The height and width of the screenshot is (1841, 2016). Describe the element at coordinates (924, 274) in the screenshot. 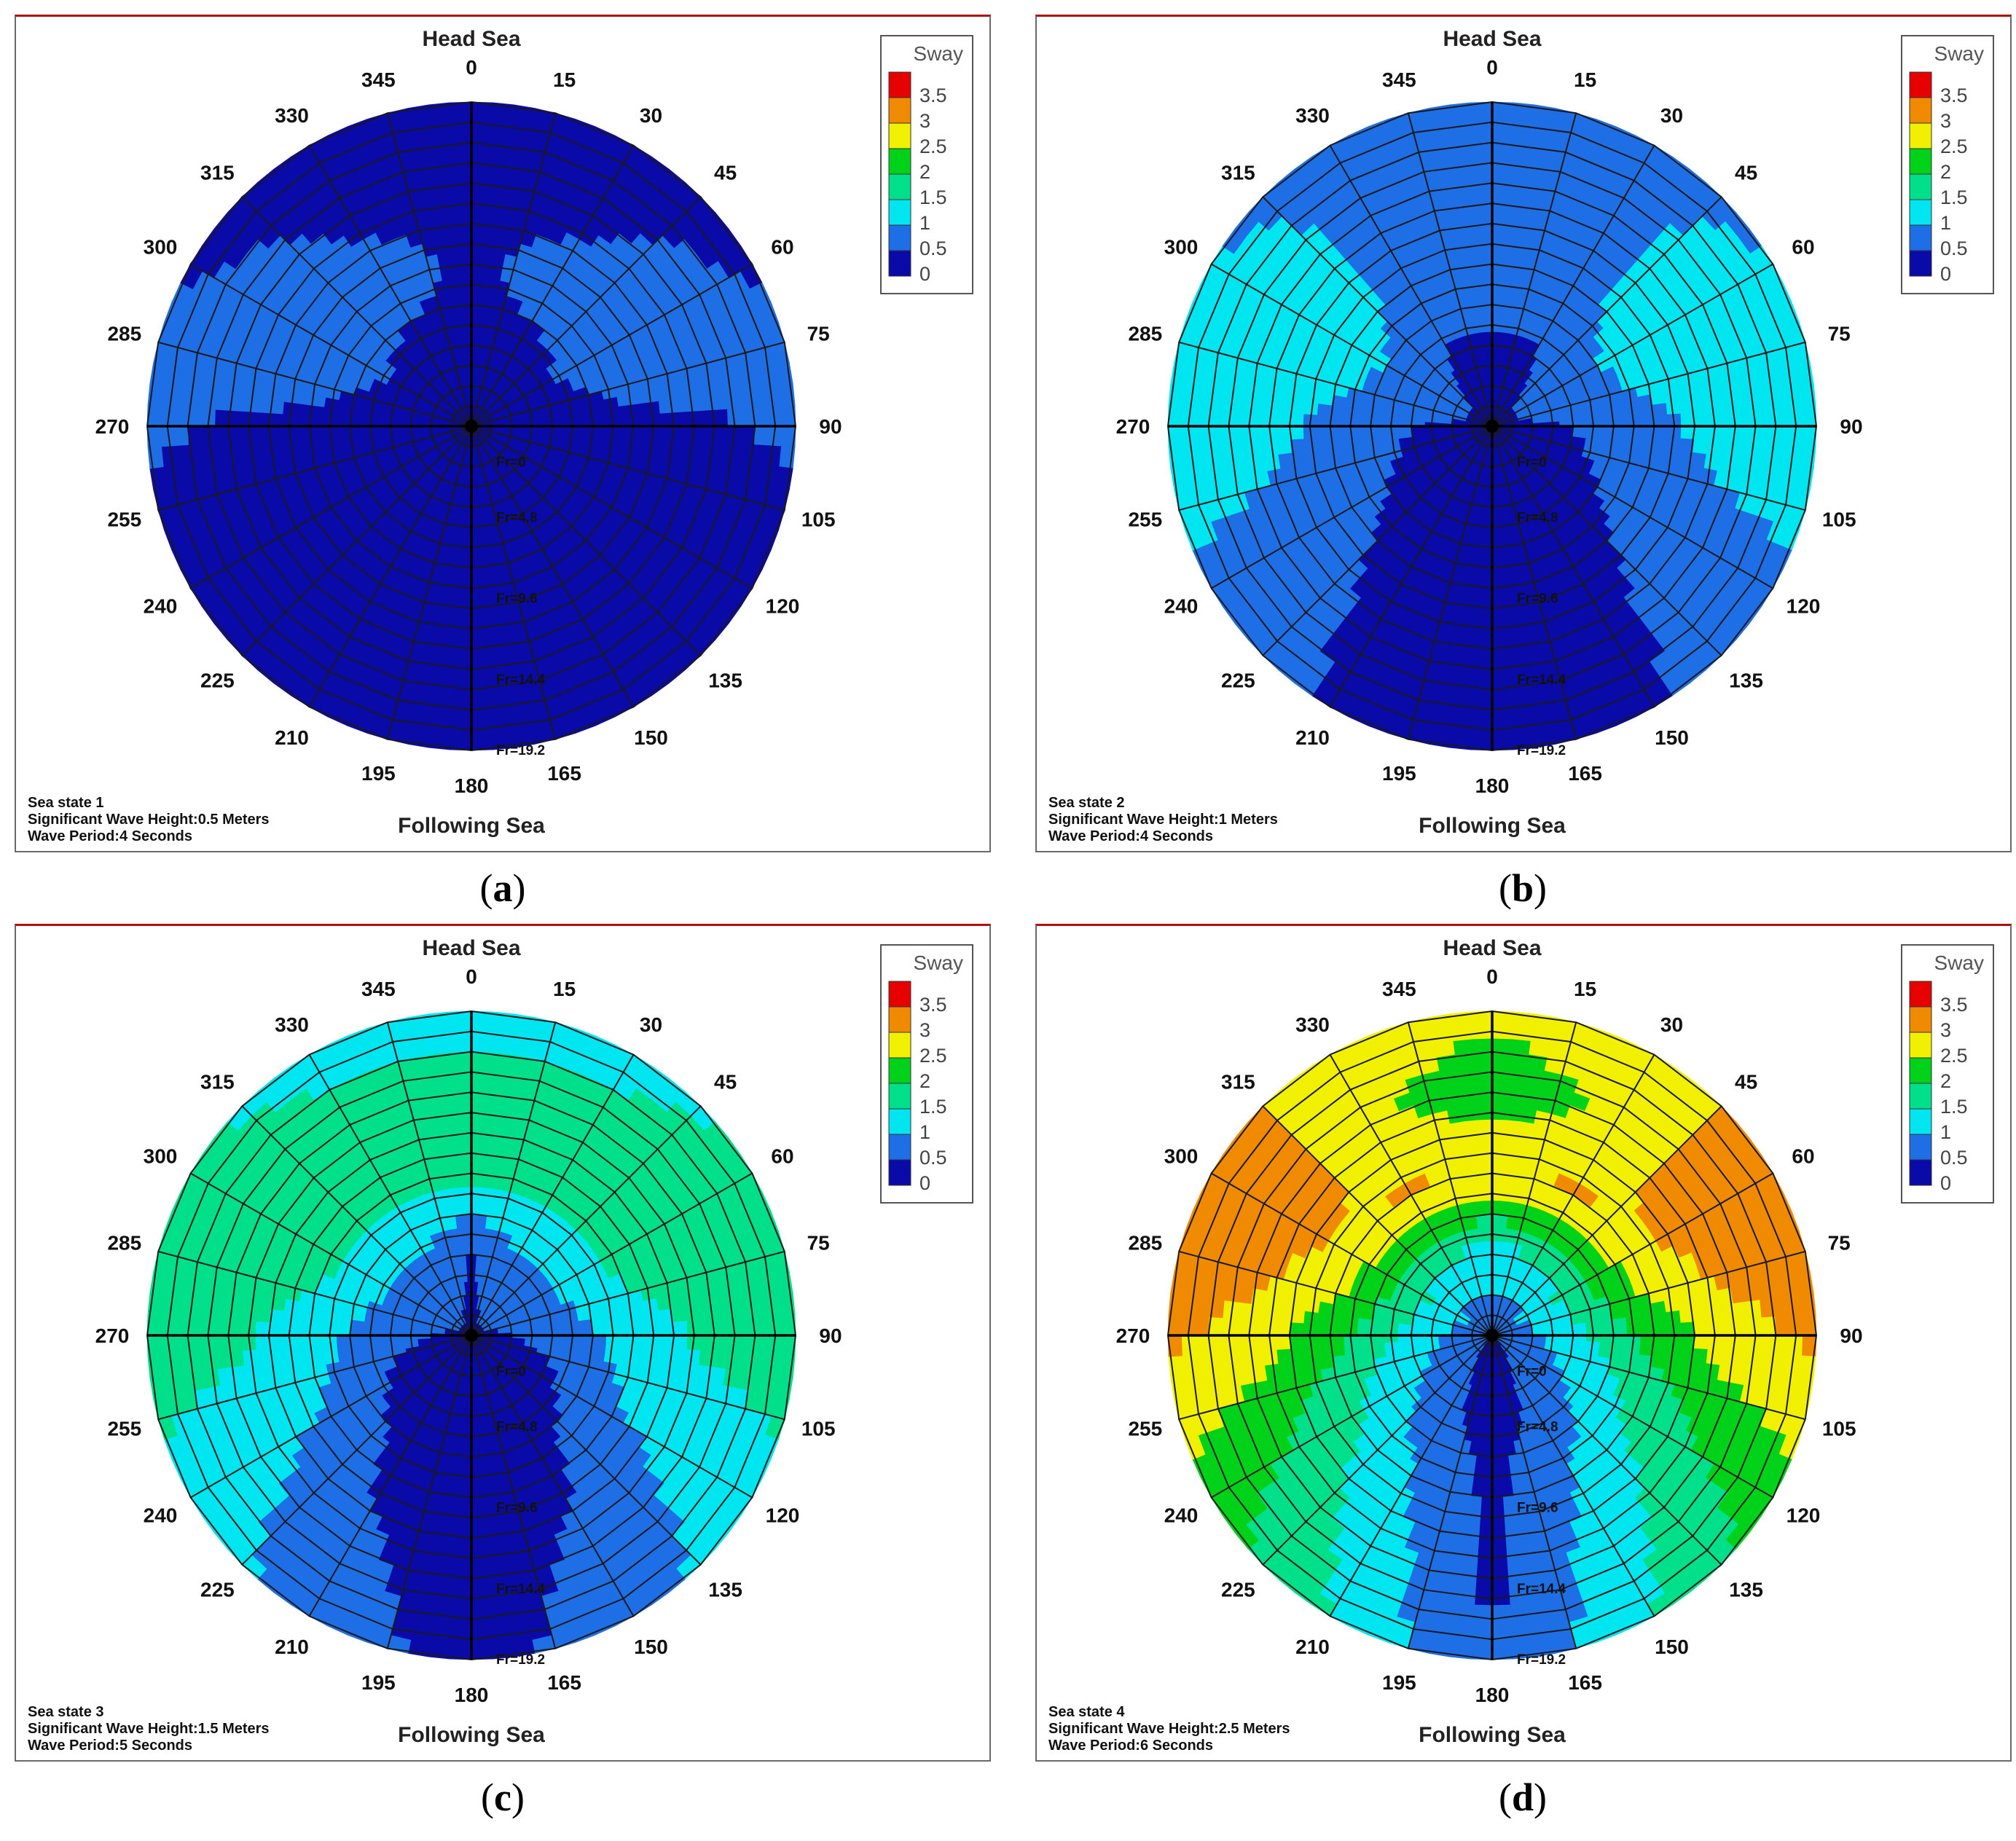

I see `legend-tick-label: 0` at that location.